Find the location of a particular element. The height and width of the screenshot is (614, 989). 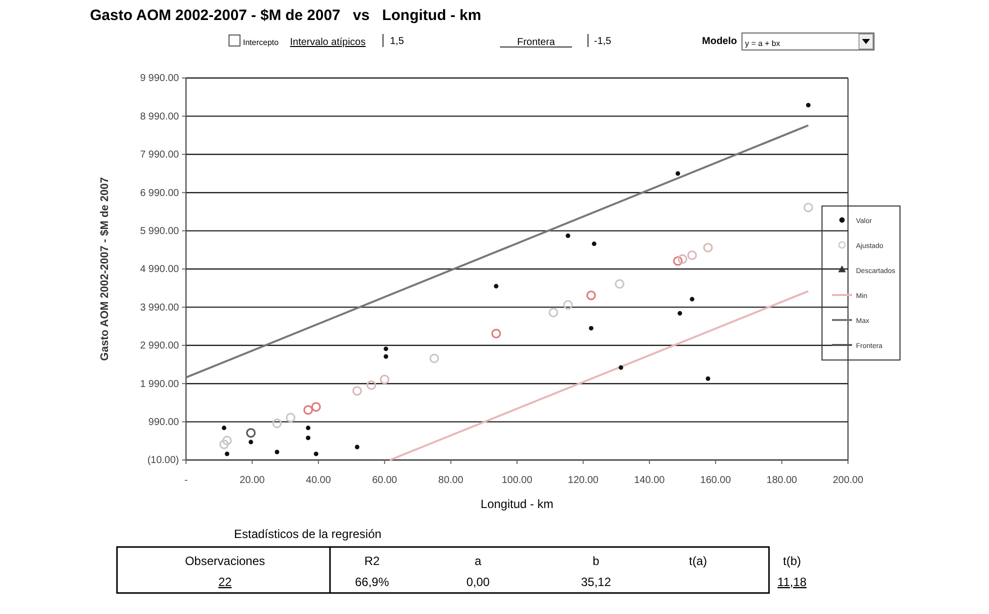

text: 22 is located at coordinates (225, 582).